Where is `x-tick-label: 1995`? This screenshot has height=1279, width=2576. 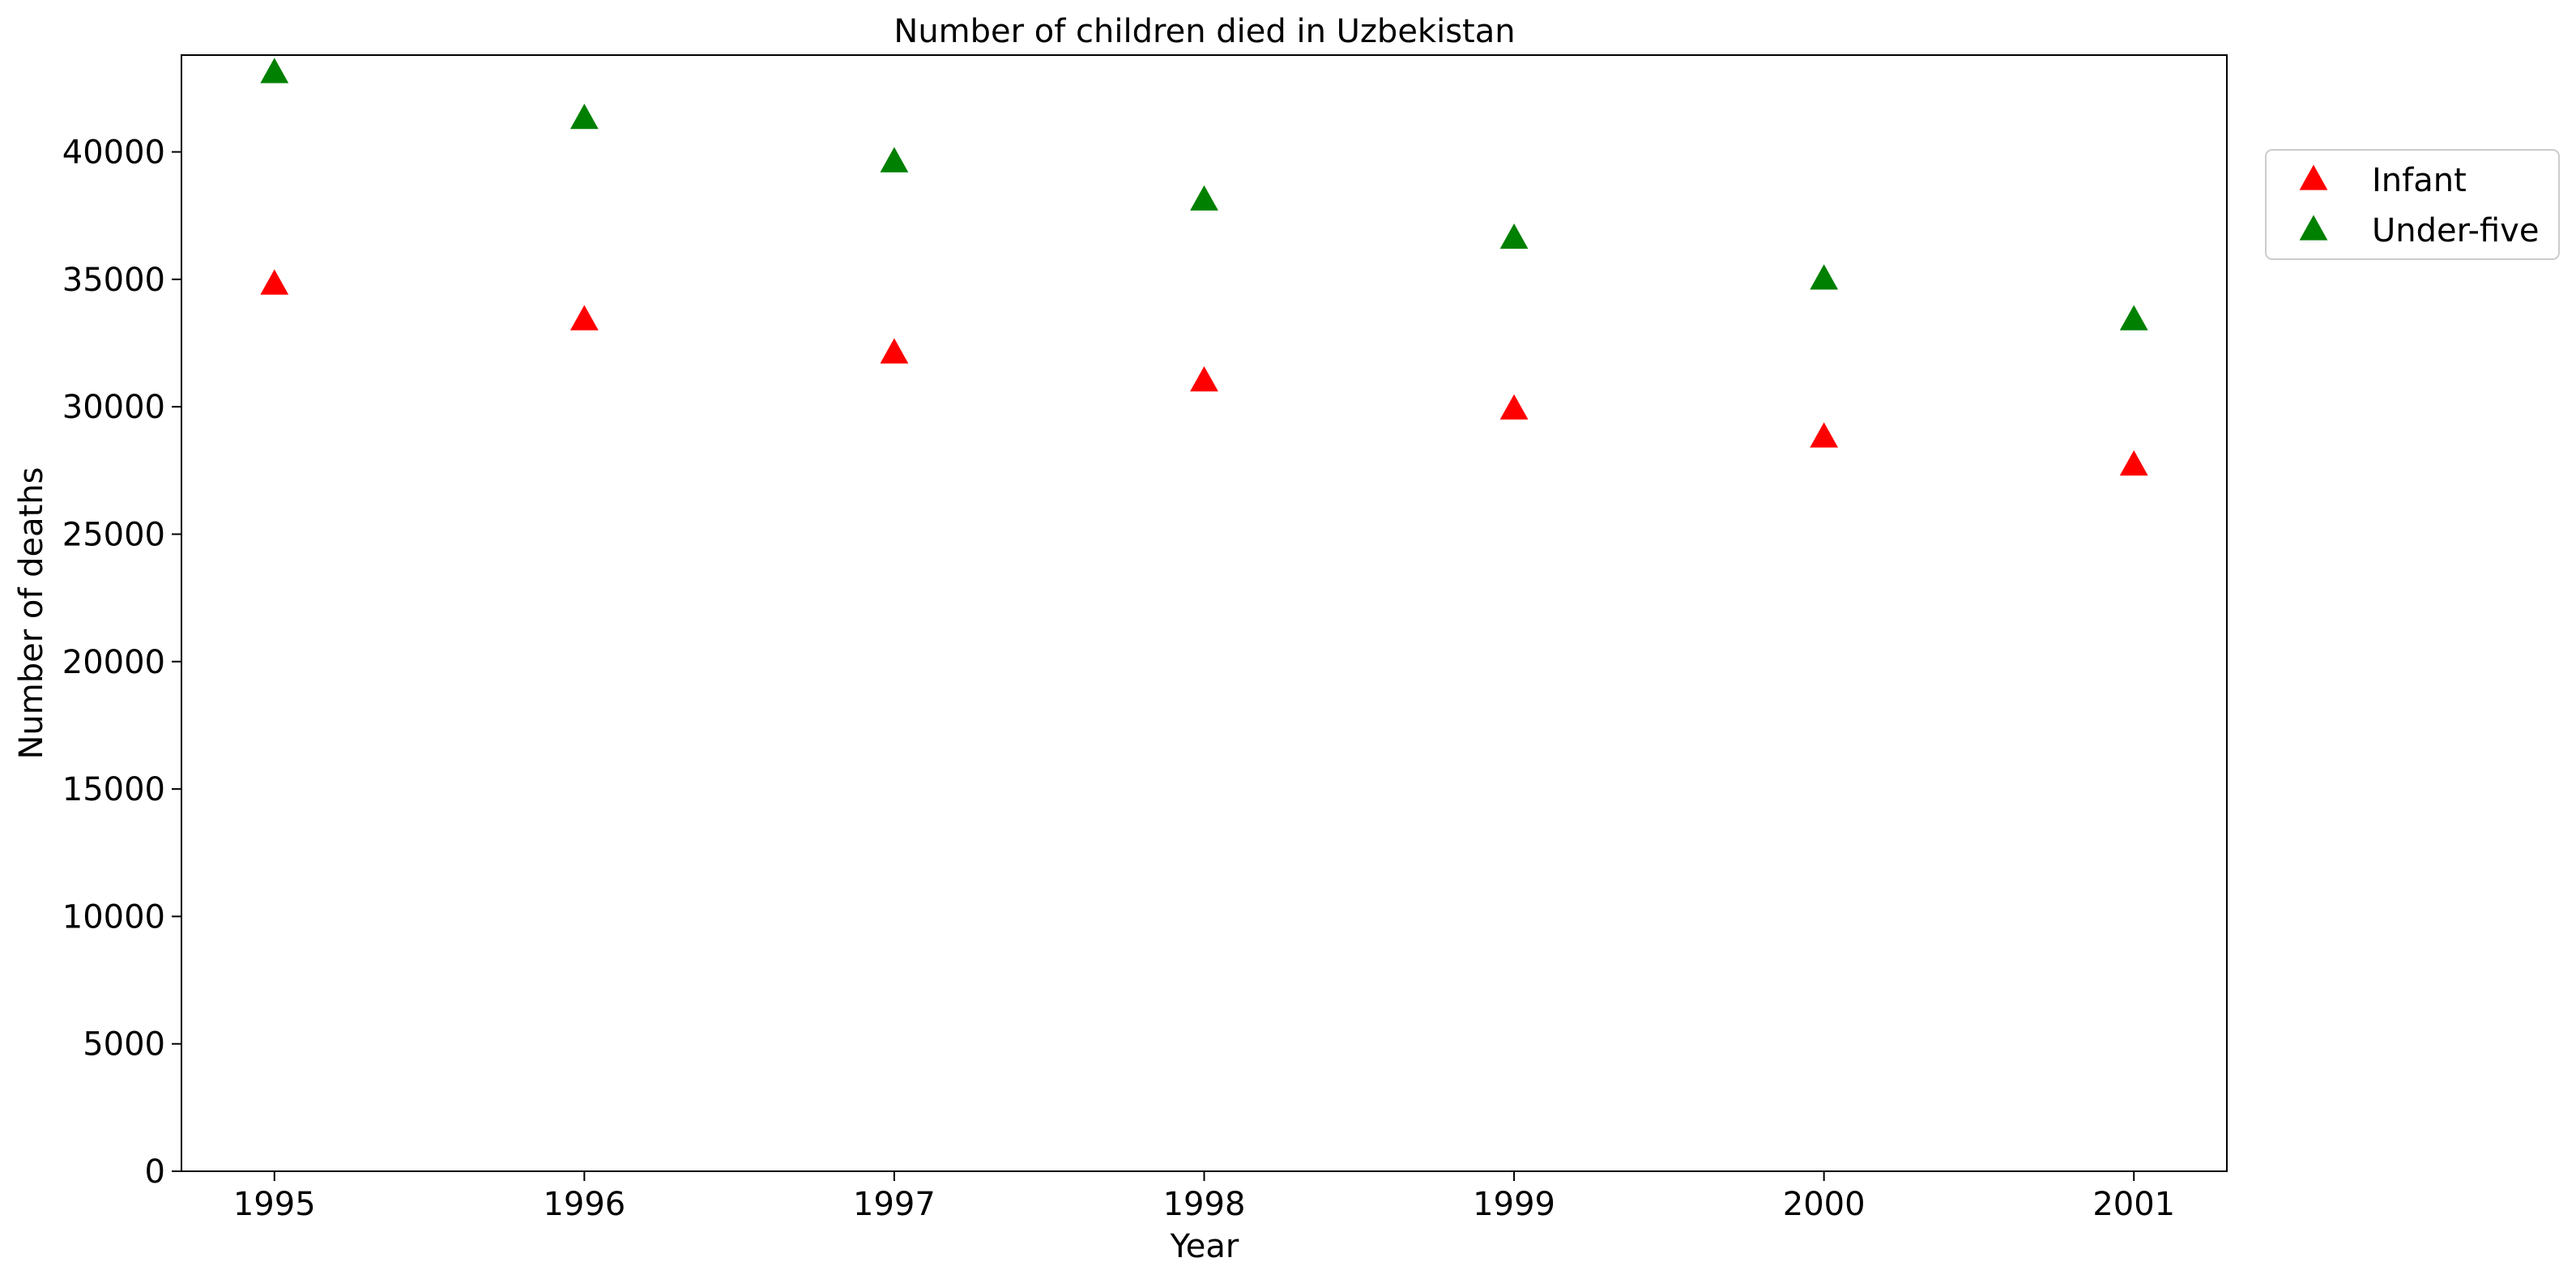 x-tick-label: 1995 is located at coordinates (275, 1204).